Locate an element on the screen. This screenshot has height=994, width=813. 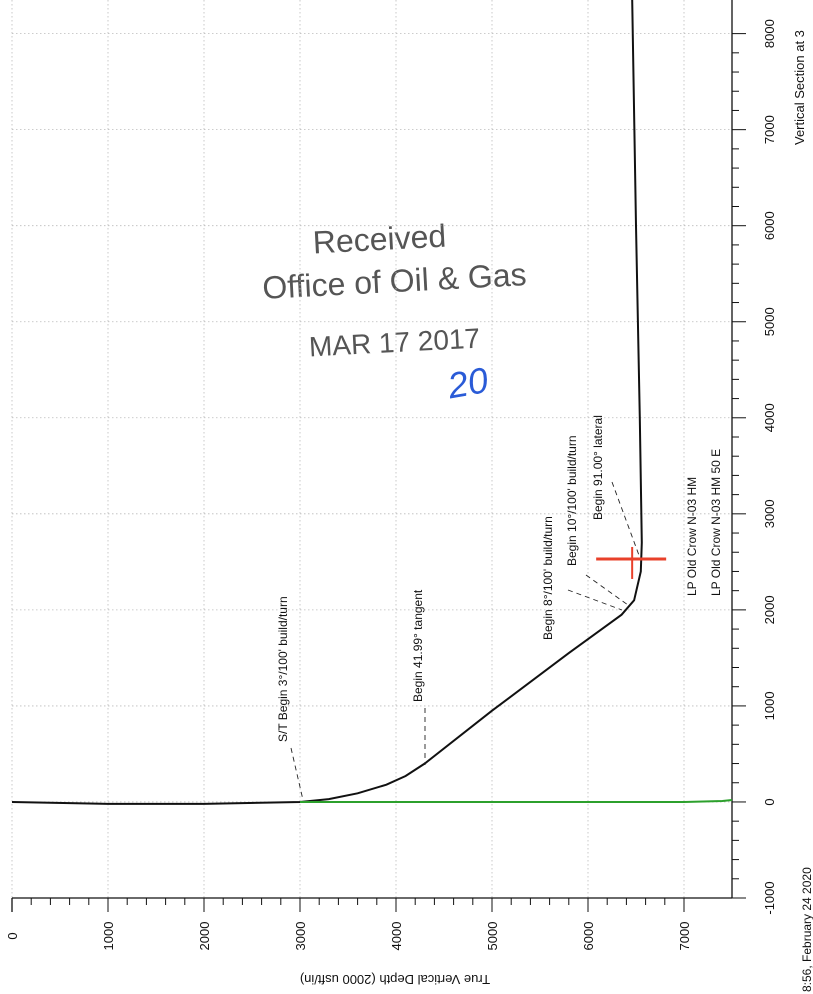
x-tick-label: 7000 is located at coordinates (684, 936).